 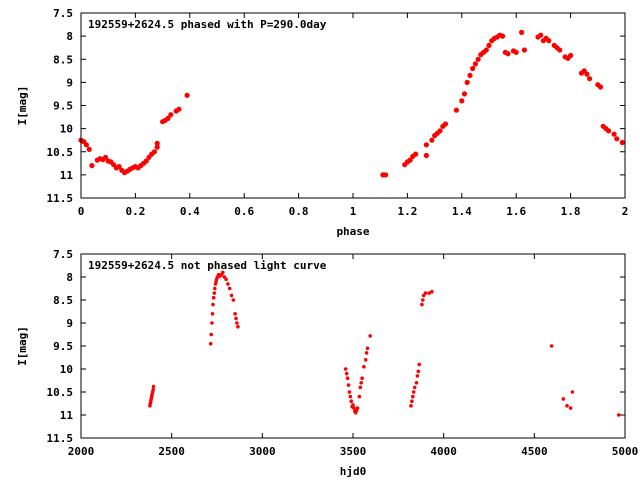 What do you see at coordinates (63, 13) in the screenshot?
I see `phased-y-tick-label: 7.5` at bounding box center [63, 13].